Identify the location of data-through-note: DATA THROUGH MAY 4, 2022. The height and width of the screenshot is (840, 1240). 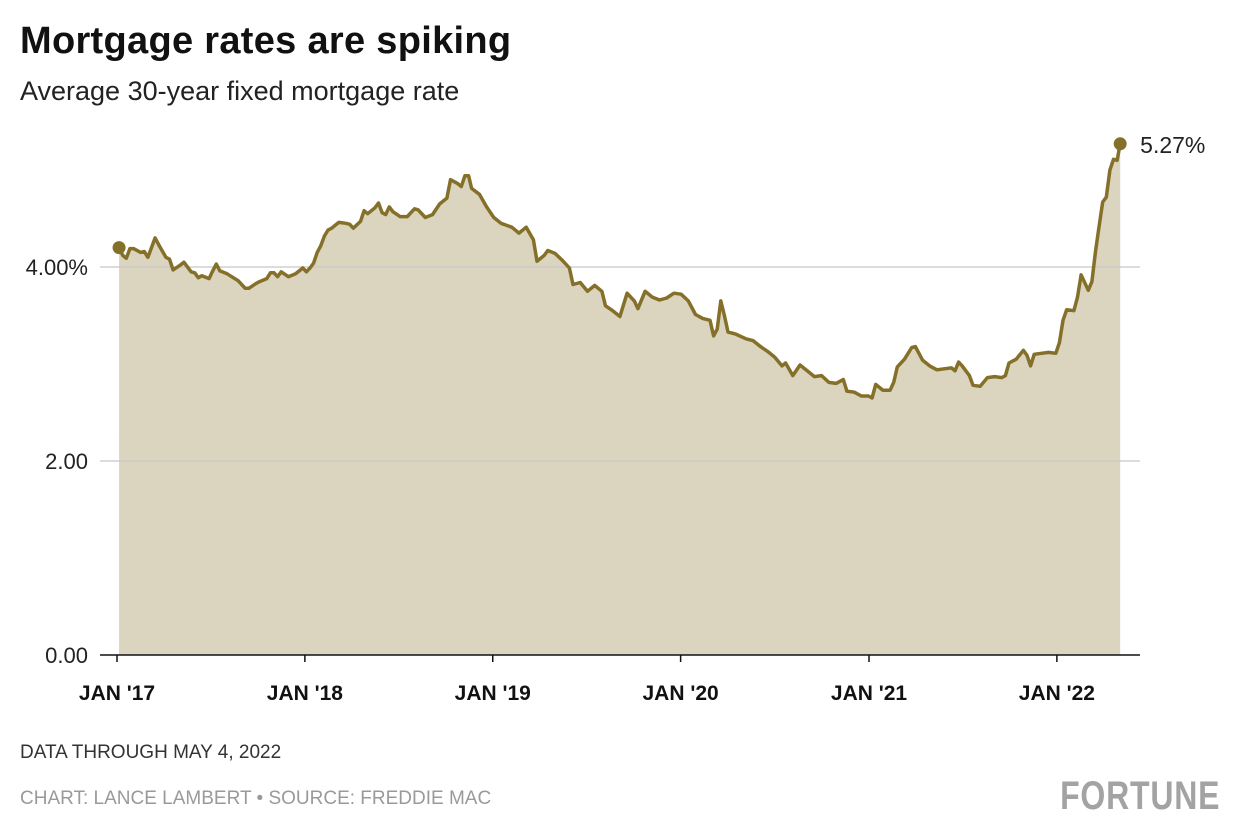
(151, 752).